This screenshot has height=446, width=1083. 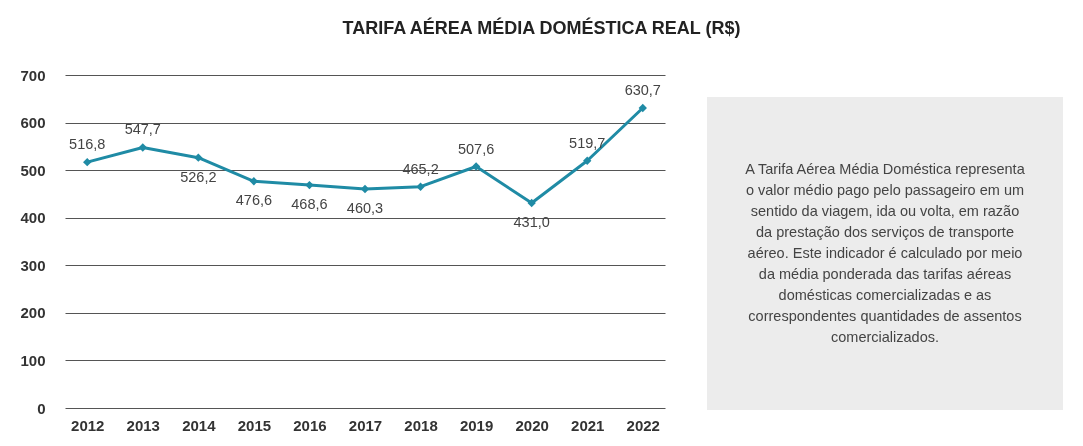 I want to click on y-tick-label: 700, so click(x=33, y=75).